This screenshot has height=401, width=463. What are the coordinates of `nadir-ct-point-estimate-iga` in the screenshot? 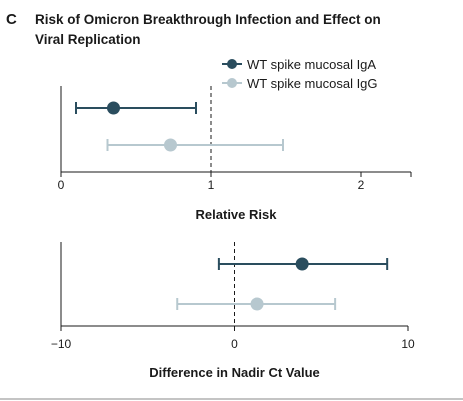 It's located at (302, 264).